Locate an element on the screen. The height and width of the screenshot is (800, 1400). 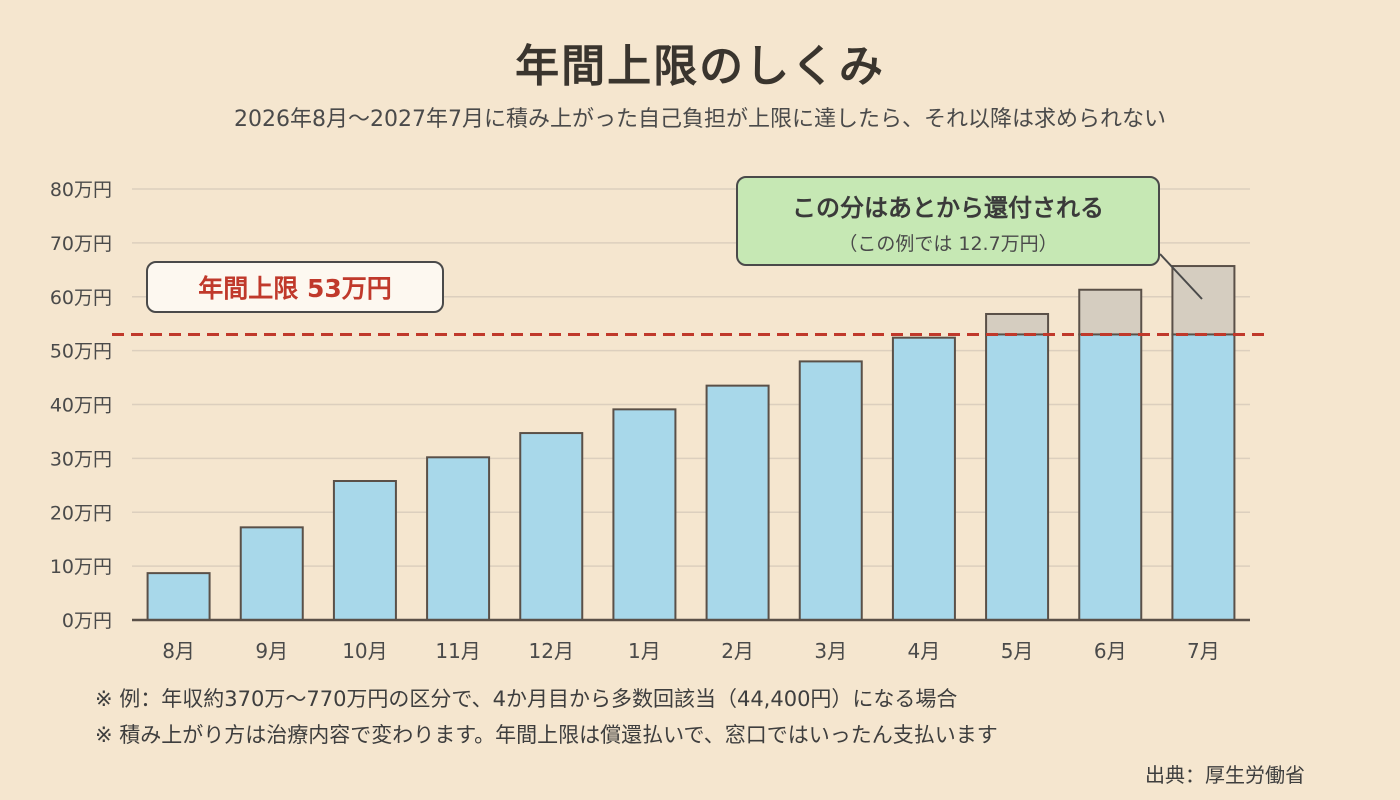
refund-callout: この分はあとから還付される （この例では 12.7万円） is located at coordinates (948, 221).